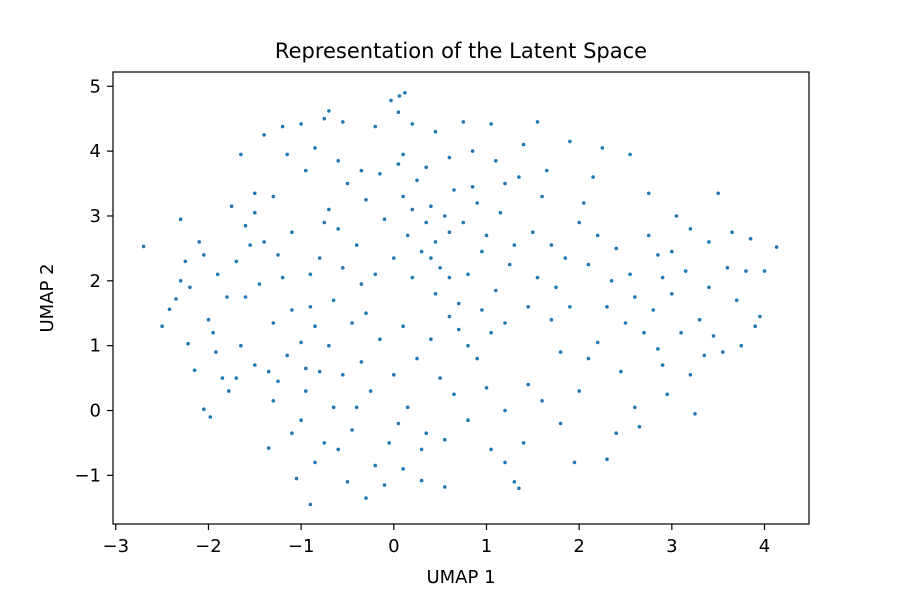 The image size is (900, 600). What do you see at coordinates (208, 546) in the screenshot?
I see `x-tick-label: −2` at bounding box center [208, 546].